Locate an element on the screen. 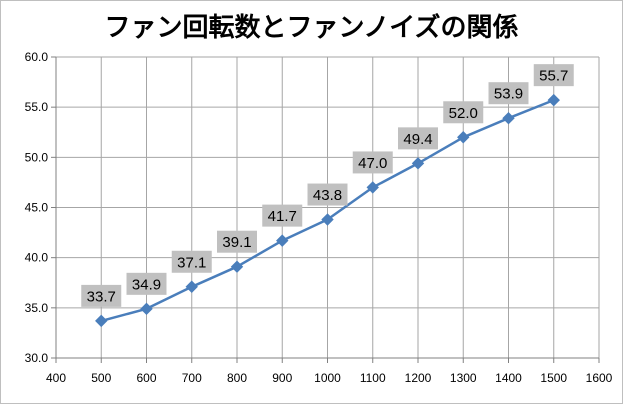 The image size is (623, 404). y-tick-label: 40.0 is located at coordinates (37, 258).